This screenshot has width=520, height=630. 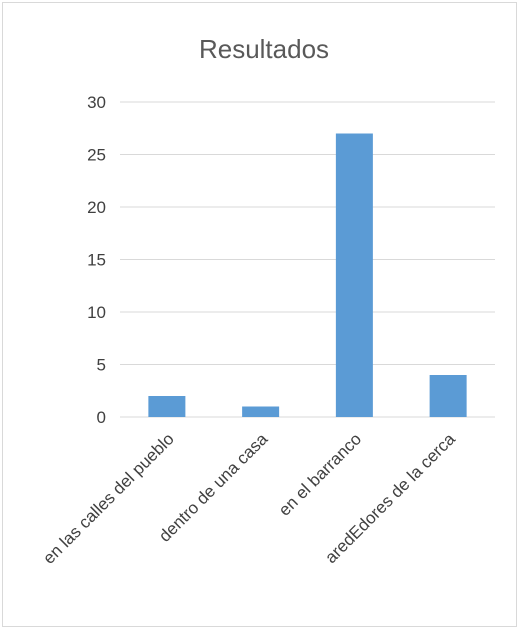 I want to click on y-tick-label-25: 25, so click(x=96, y=155).